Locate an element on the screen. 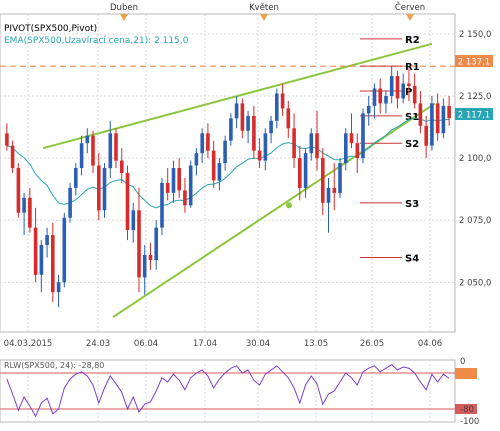  y-tick-label: 2 050,0 is located at coordinates (475, 283).